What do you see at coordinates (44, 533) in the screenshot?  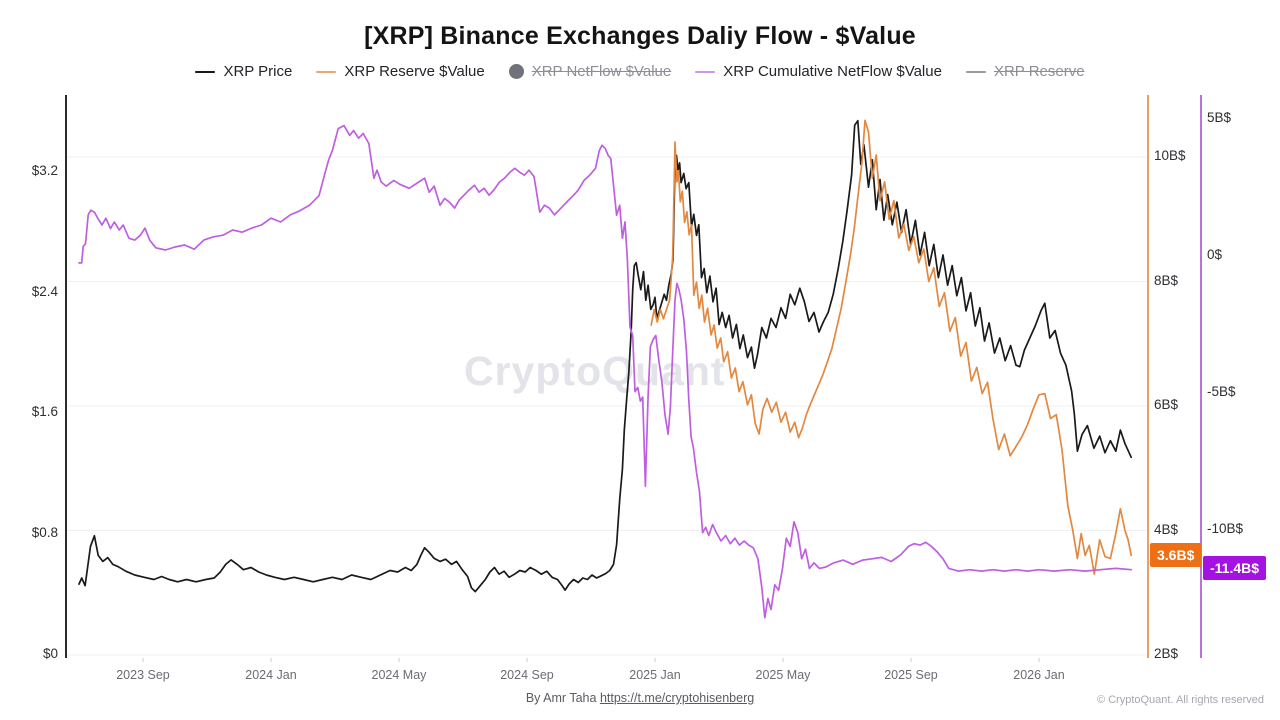 I see `price-axis-label: $0.8` at bounding box center [44, 533].